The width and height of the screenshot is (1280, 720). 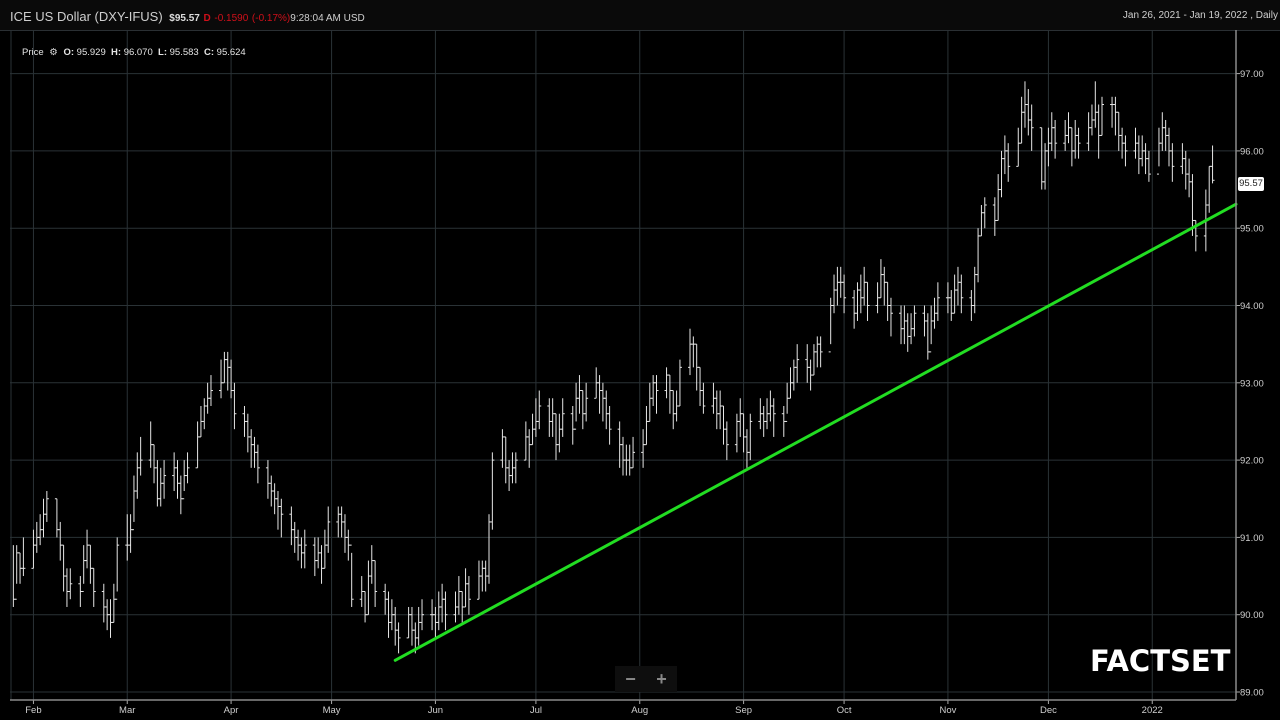 What do you see at coordinates (231, 52) in the screenshot?
I see `close-value: 95.624` at bounding box center [231, 52].